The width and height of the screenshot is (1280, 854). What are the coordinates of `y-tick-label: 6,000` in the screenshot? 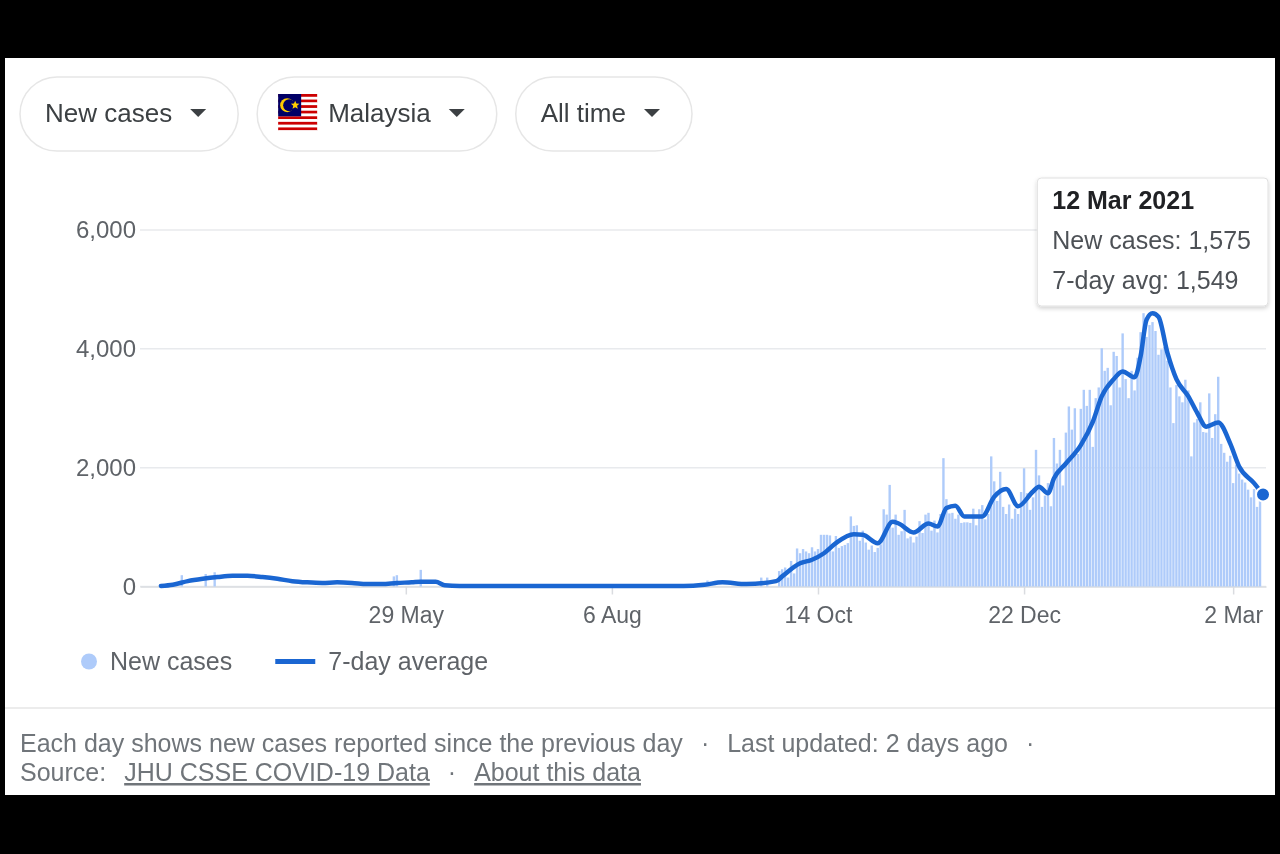 It's located at (105, 230).